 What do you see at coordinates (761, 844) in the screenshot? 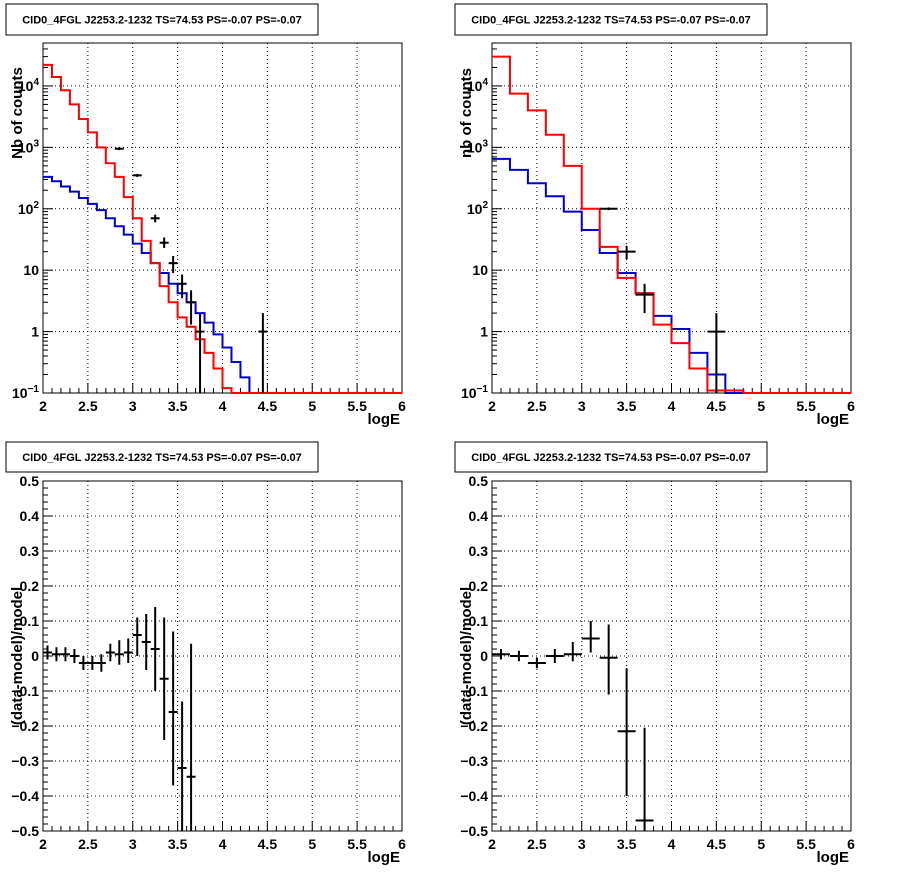
I see `x-tick-label: 5` at bounding box center [761, 844].